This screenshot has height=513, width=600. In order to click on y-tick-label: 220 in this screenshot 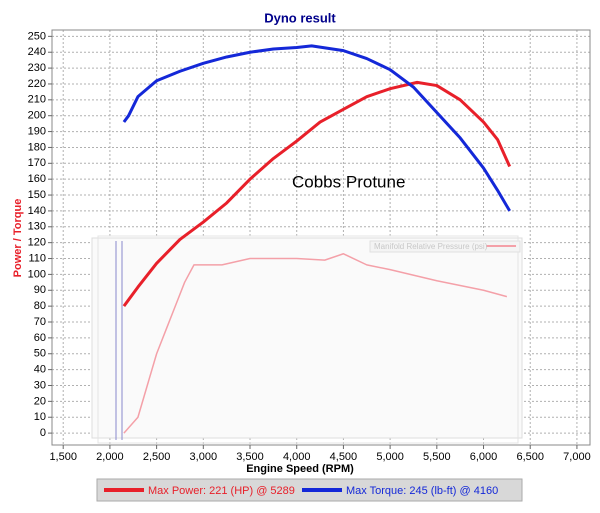, I will do `click(37, 84)`.